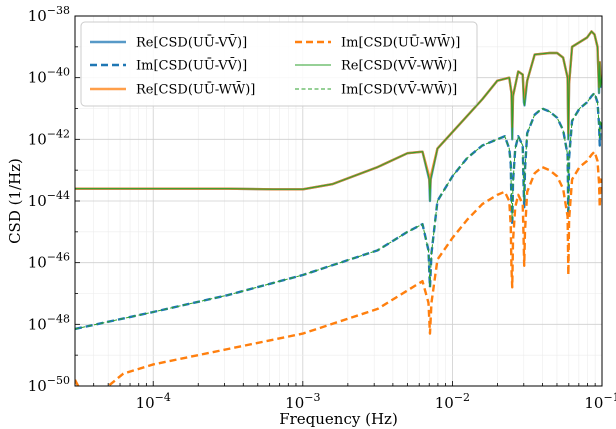 The image size is (616, 429). I want to click on legend-box, so click(279, 64).